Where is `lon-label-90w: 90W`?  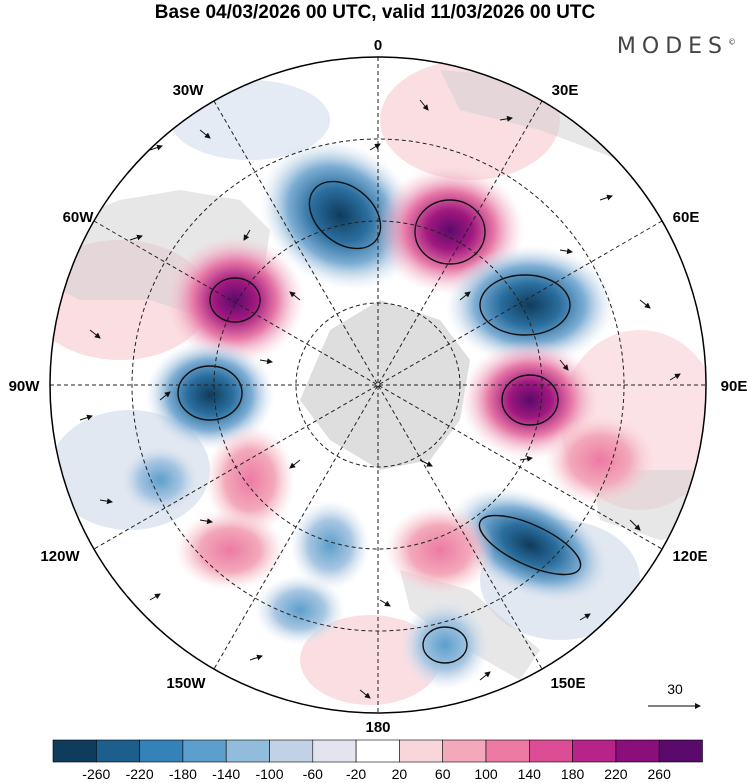
lon-label-90w: 90W is located at coordinates (25, 386).